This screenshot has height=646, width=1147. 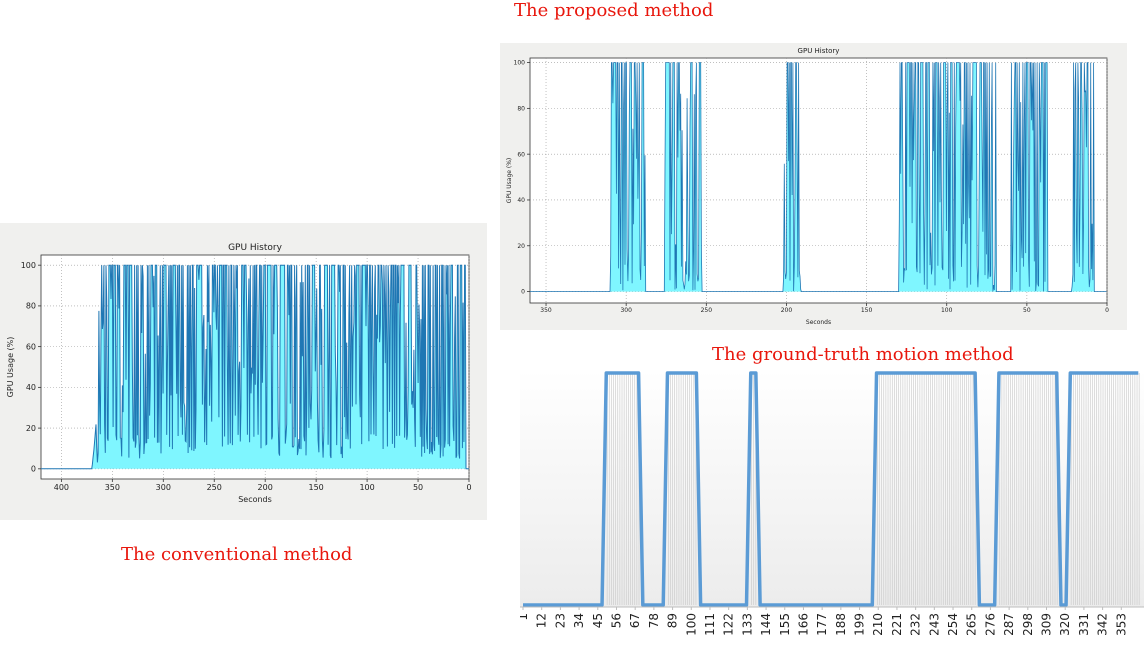 I want to click on x-tick-label: 1, so click(x=525, y=617).